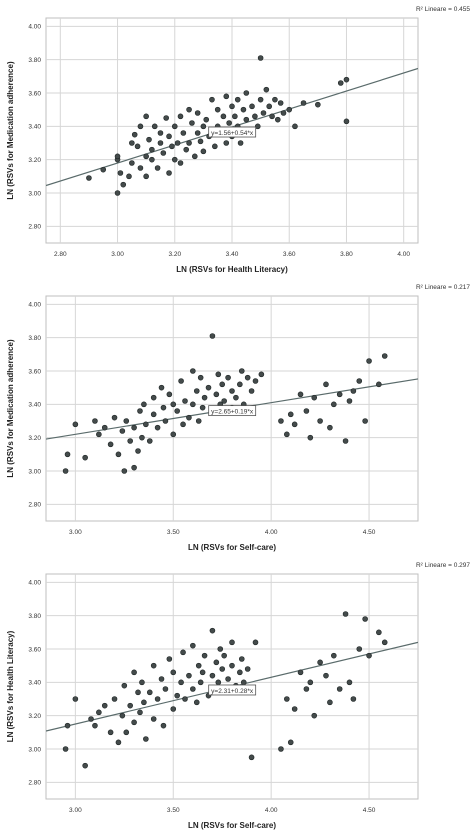  Describe the element at coordinates (34, 583) in the screenshot. I see `y-tick-label: 4.00` at that location.